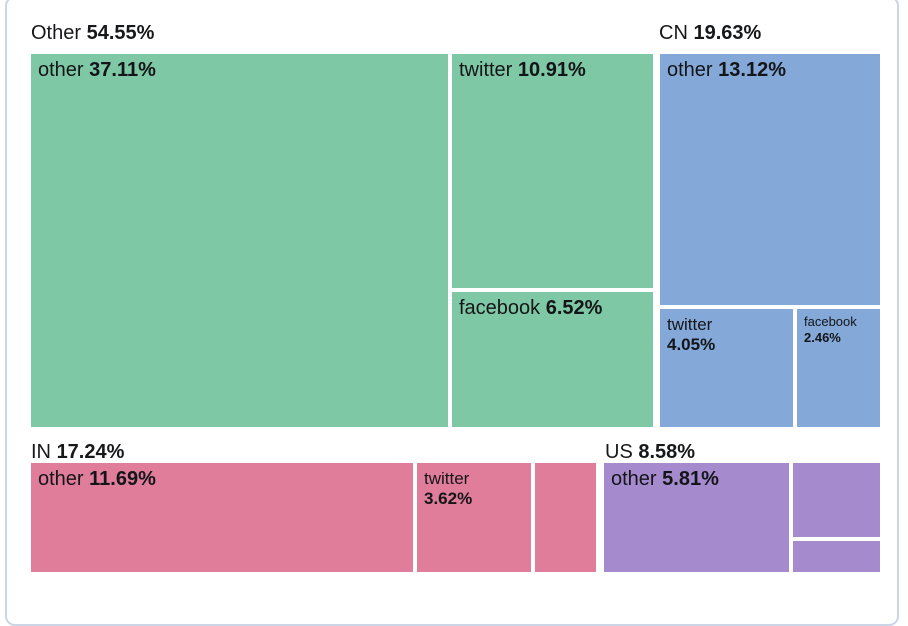  What do you see at coordinates (673, 33) in the screenshot?
I see `group-name: CN` at bounding box center [673, 33].